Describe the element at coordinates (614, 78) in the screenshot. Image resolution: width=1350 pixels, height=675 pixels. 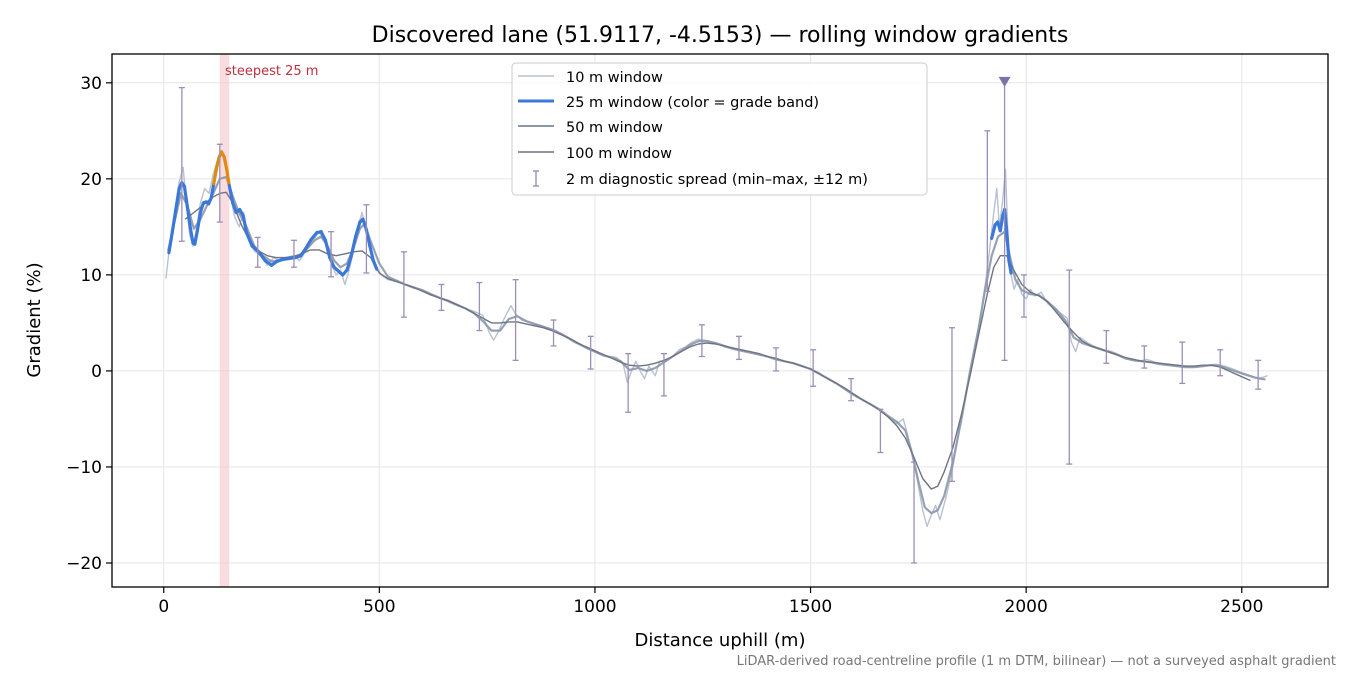
I see `legend-label-10m: 10 m window` at that location.